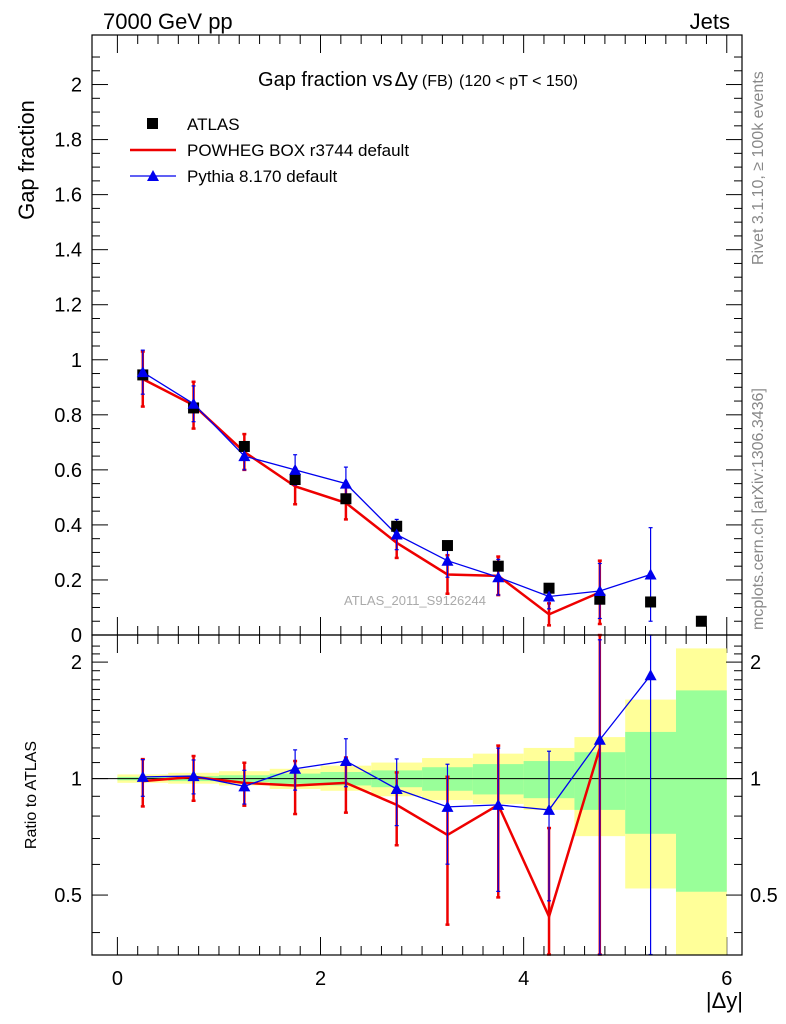 The image size is (786, 1024). I want to click on ratio-tick-label-right: 1, so click(755, 780).